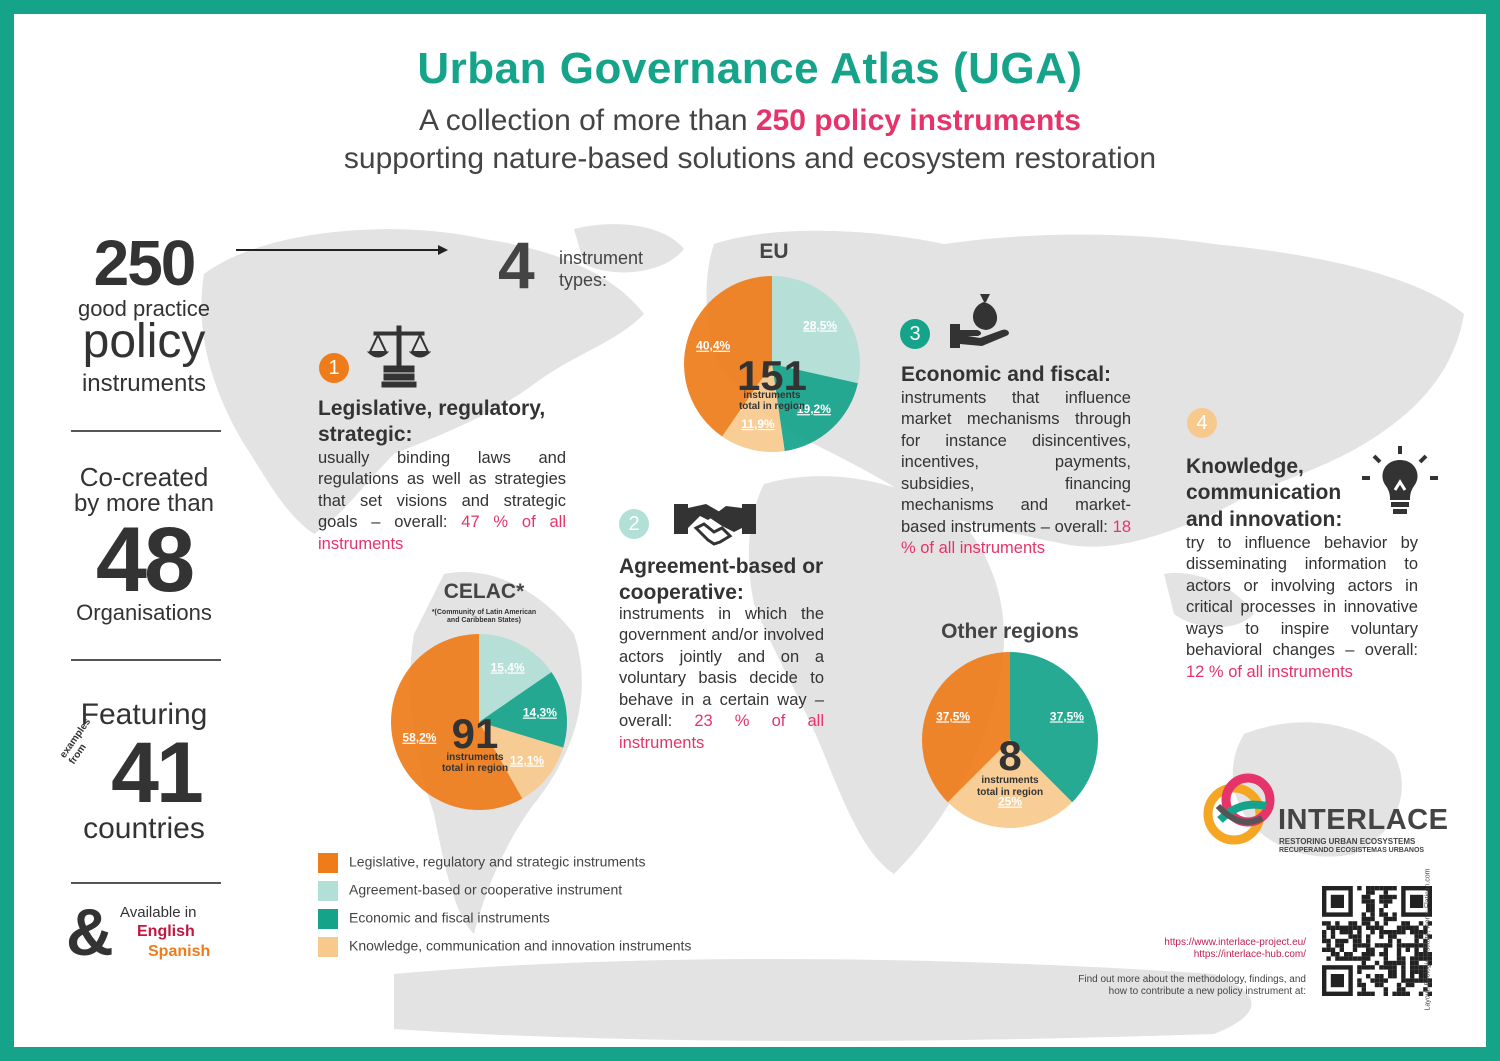 This screenshot has width=1500, height=1061. Describe the element at coordinates (508, 667) in the screenshot. I see `celac-label-agreement: 15,4%` at that location.